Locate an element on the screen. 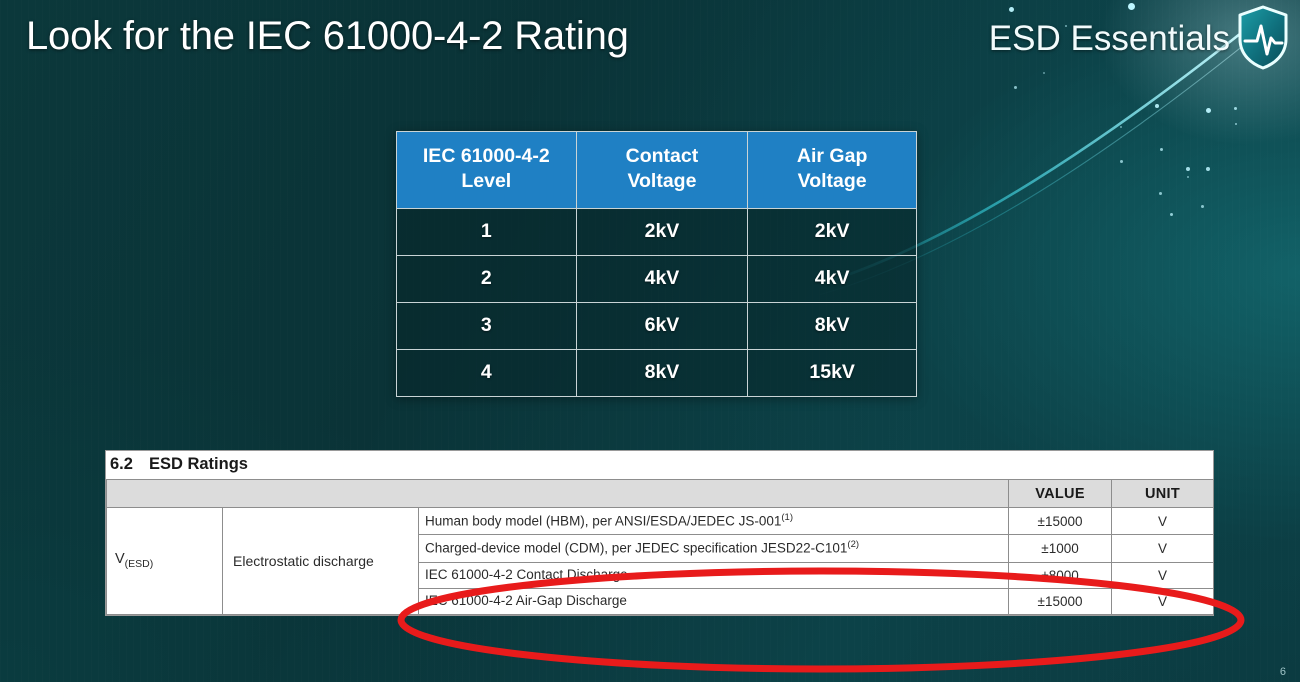  cell-airgap: 8kV is located at coordinates (832, 325).